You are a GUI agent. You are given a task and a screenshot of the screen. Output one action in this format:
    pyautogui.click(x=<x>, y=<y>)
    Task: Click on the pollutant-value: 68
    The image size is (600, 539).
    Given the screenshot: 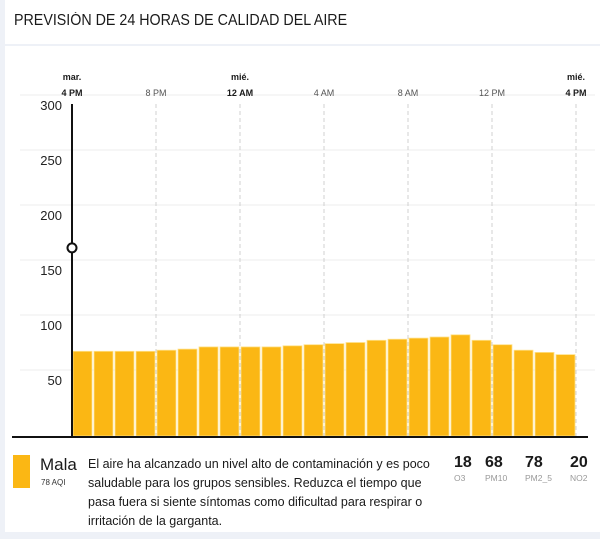 What is the action you would take?
    pyautogui.click(x=494, y=462)
    